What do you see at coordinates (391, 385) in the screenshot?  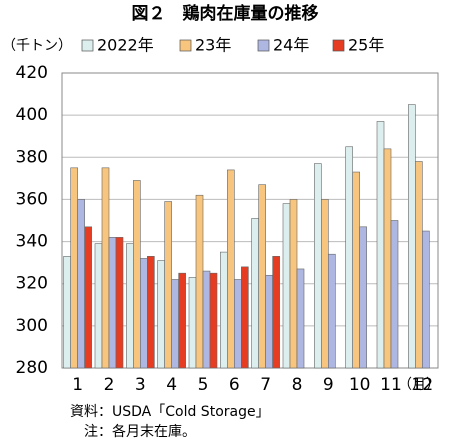 I see `x-tick-label: 11` at bounding box center [391, 385].